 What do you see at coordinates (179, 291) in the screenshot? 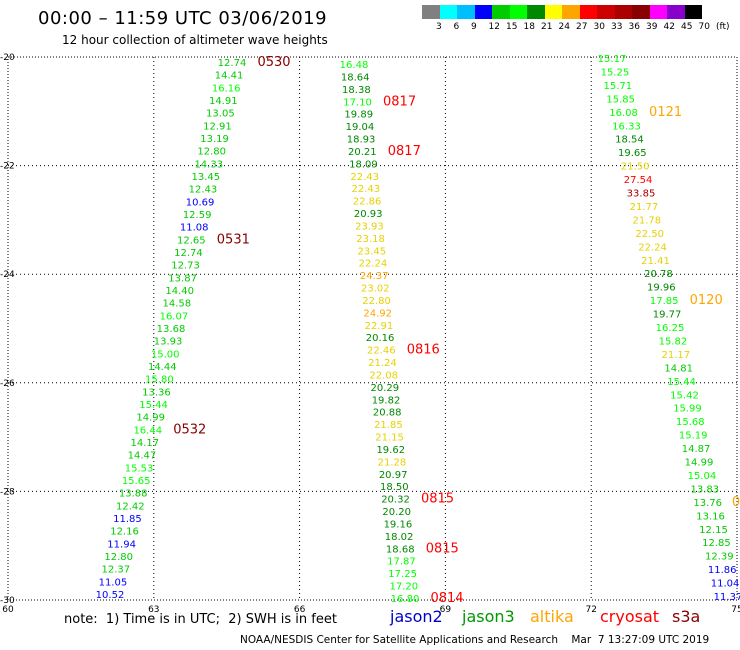
I see `wave-height-label: 14.40` at bounding box center [179, 291].